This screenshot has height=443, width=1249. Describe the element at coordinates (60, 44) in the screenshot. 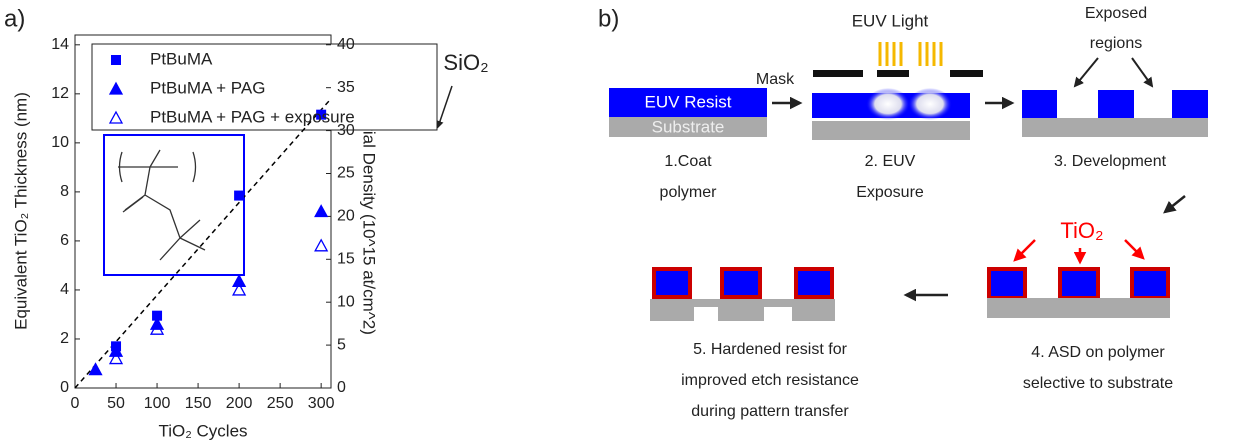

I see `y-tick-label: 14` at that location.